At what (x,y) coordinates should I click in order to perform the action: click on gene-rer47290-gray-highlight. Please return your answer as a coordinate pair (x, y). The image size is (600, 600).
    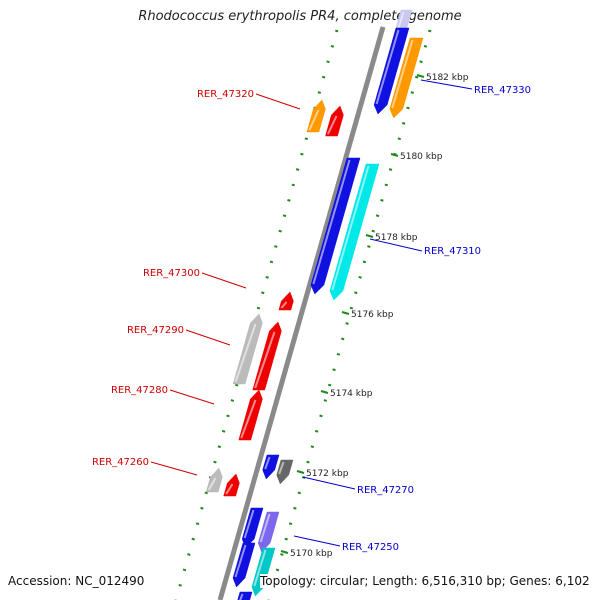
    Looking at the image, I should click on (245, 353).